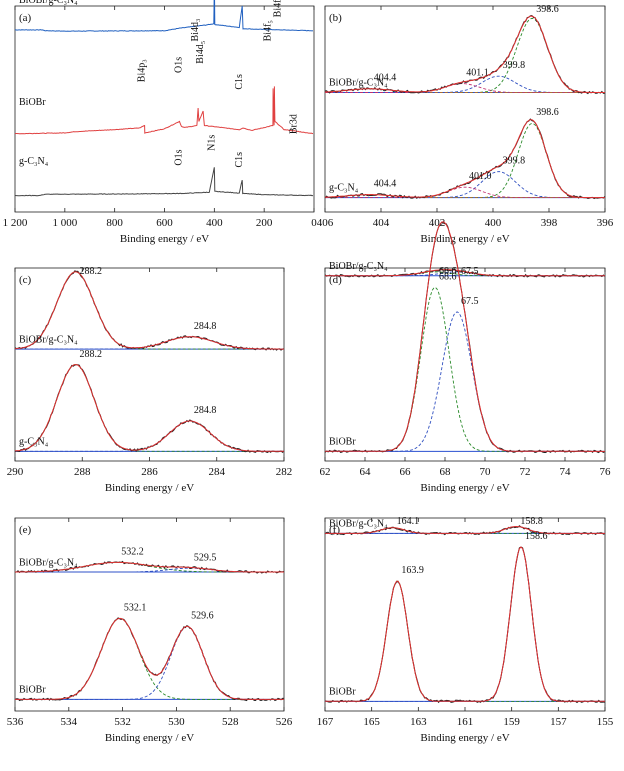 Image resolution: width=624 pixels, height=771 pixels. I want to click on x-tick-label: 398, so click(549, 223).